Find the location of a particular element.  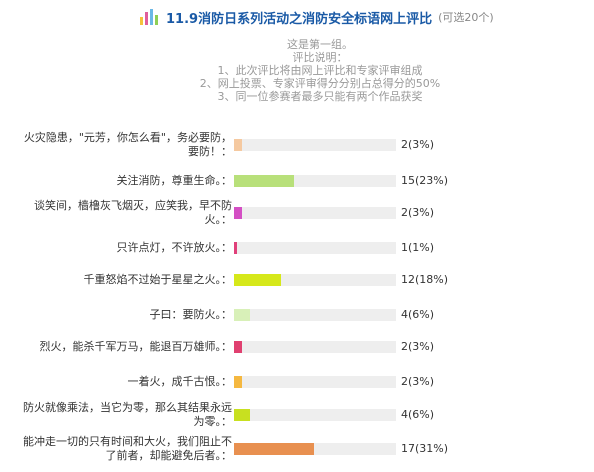

poll-option-label-text: 只许点灯，不许放火。： is located at coordinates (174, 247).